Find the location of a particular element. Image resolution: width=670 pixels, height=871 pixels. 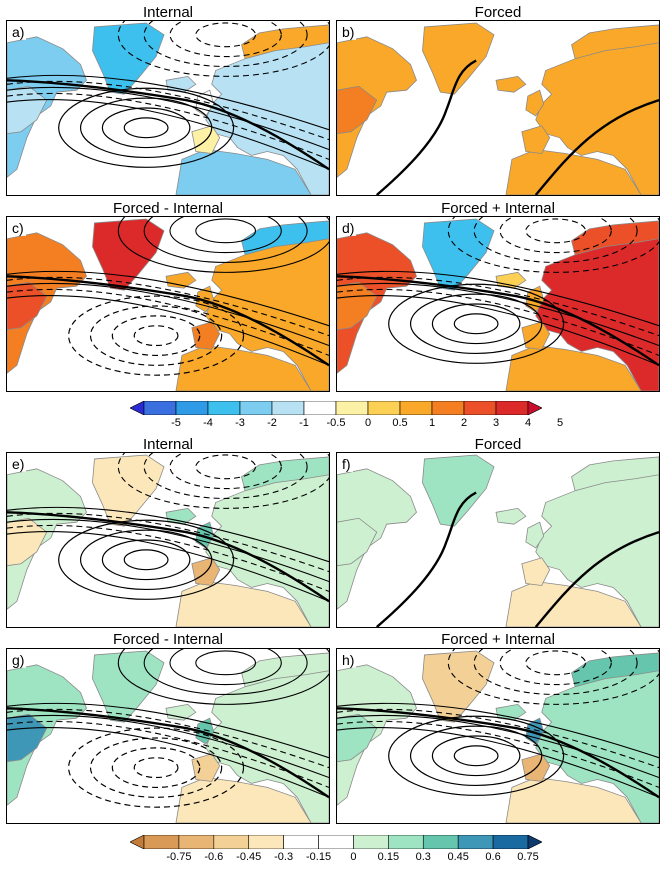

panel-title-d: Forced + Internal is located at coordinates (498, 208).